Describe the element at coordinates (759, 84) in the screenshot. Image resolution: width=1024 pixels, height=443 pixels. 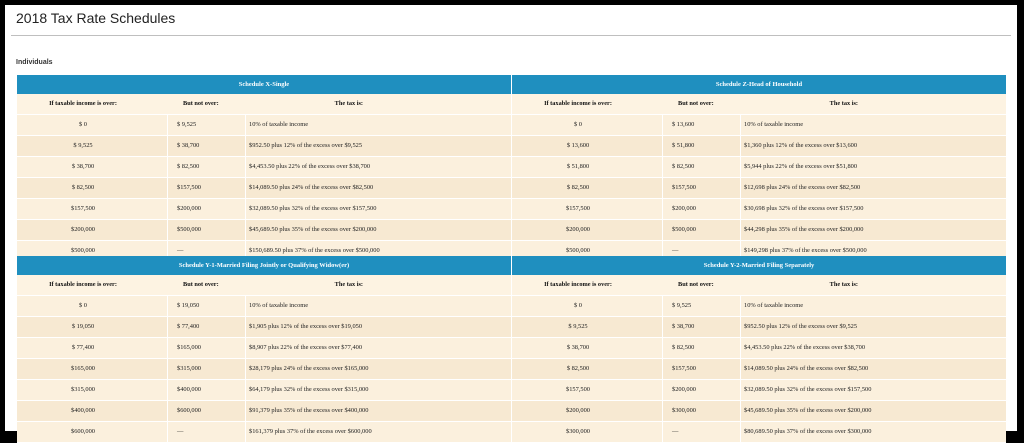
I see `schedule-title: Schedule Z-Head of Household` at that location.